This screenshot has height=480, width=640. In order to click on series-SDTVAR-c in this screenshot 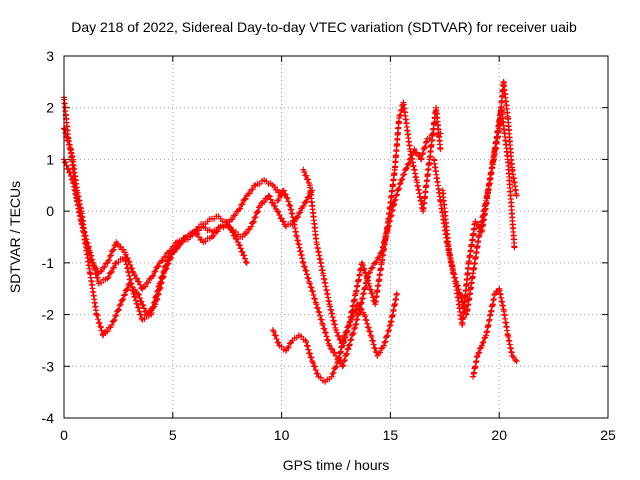, I will do `click(155, 239)`.